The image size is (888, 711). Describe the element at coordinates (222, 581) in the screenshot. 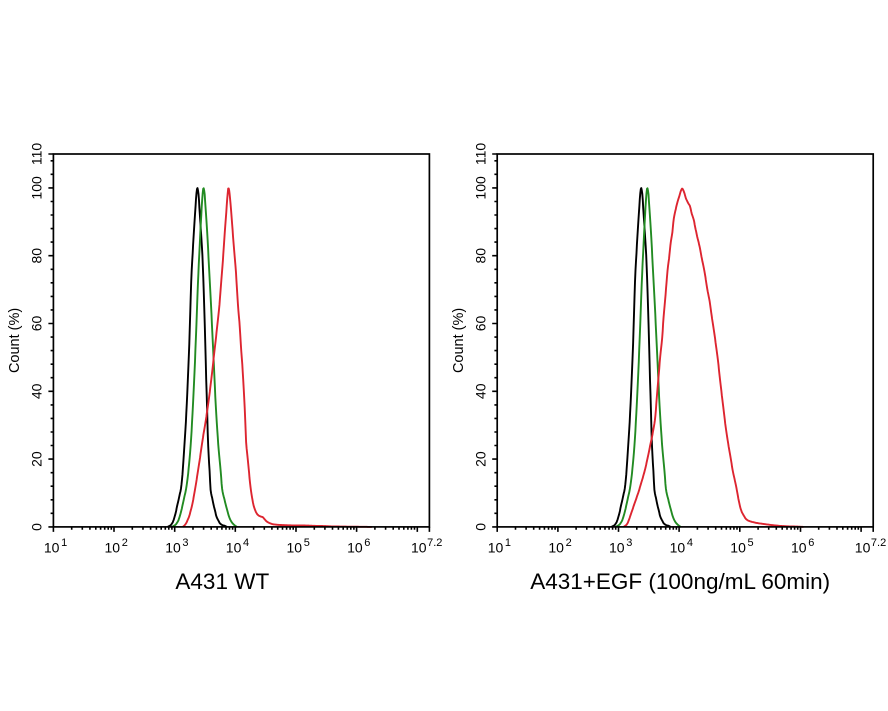

I see `svg-text: A431 WT` at that location.